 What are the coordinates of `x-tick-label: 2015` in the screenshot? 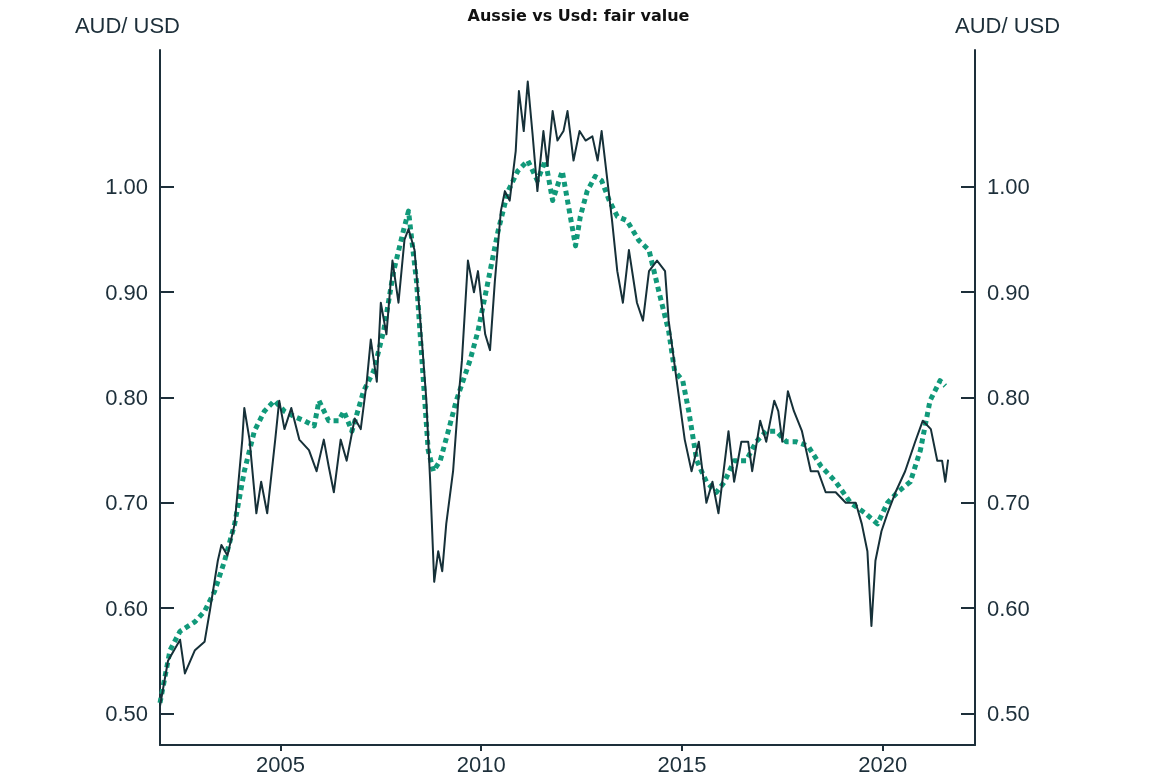 It's located at (682, 763).